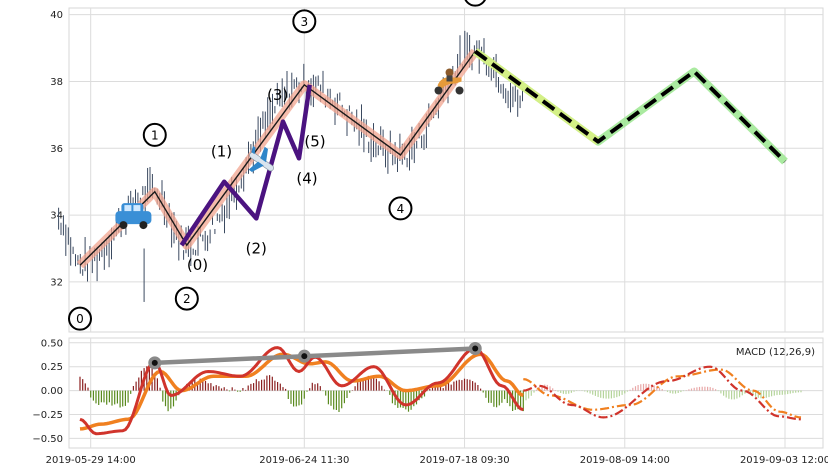  I want to click on car-body, so click(133, 218).